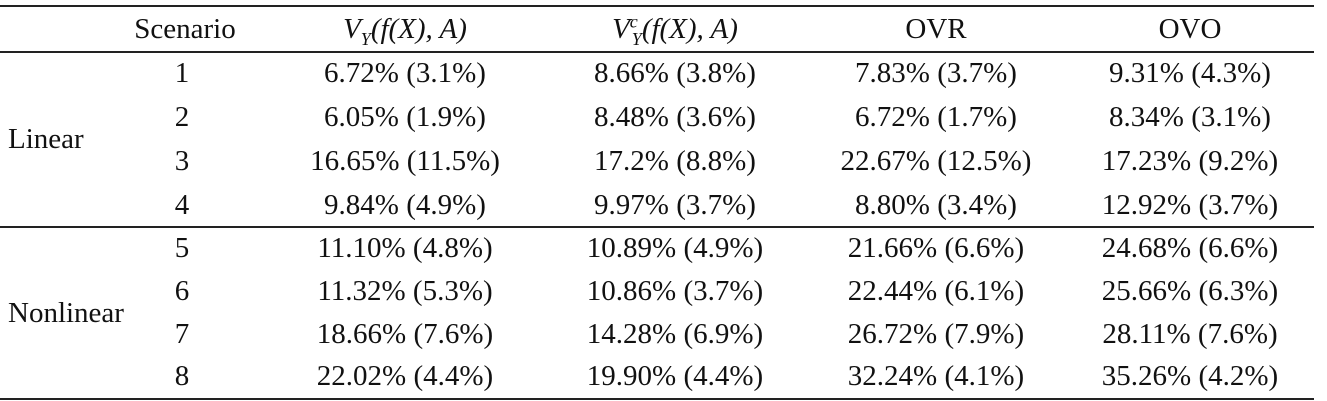 Image resolution: width=1327 pixels, height=401 pixels. Describe the element at coordinates (657, 227) in the screenshot. I see `group-separator-rule` at that location.